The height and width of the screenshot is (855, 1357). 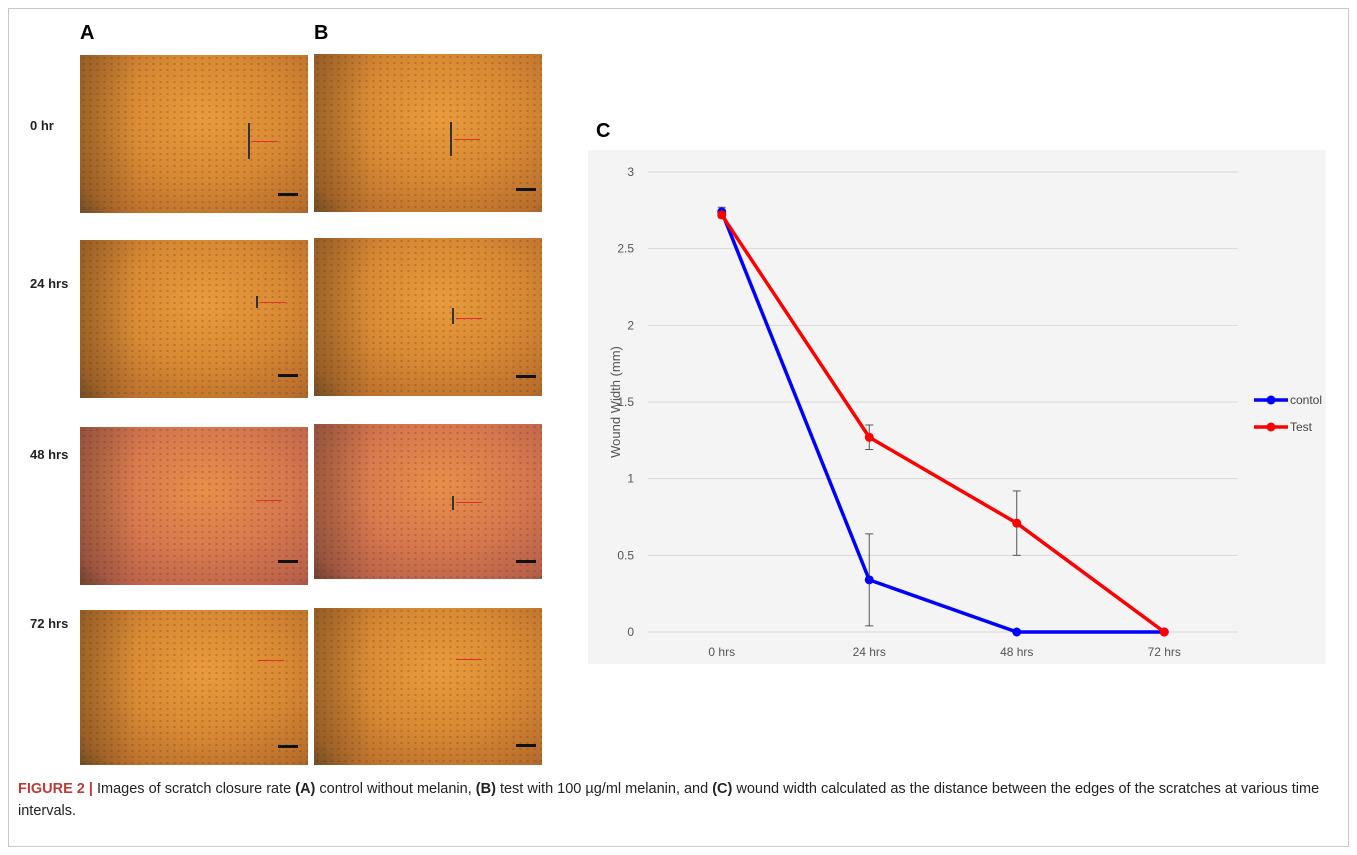 What do you see at coordinates (615, 402) in the screenshot?
I see `y-axis-label: Wound Width (mm)` at bounding box center [615, 402].